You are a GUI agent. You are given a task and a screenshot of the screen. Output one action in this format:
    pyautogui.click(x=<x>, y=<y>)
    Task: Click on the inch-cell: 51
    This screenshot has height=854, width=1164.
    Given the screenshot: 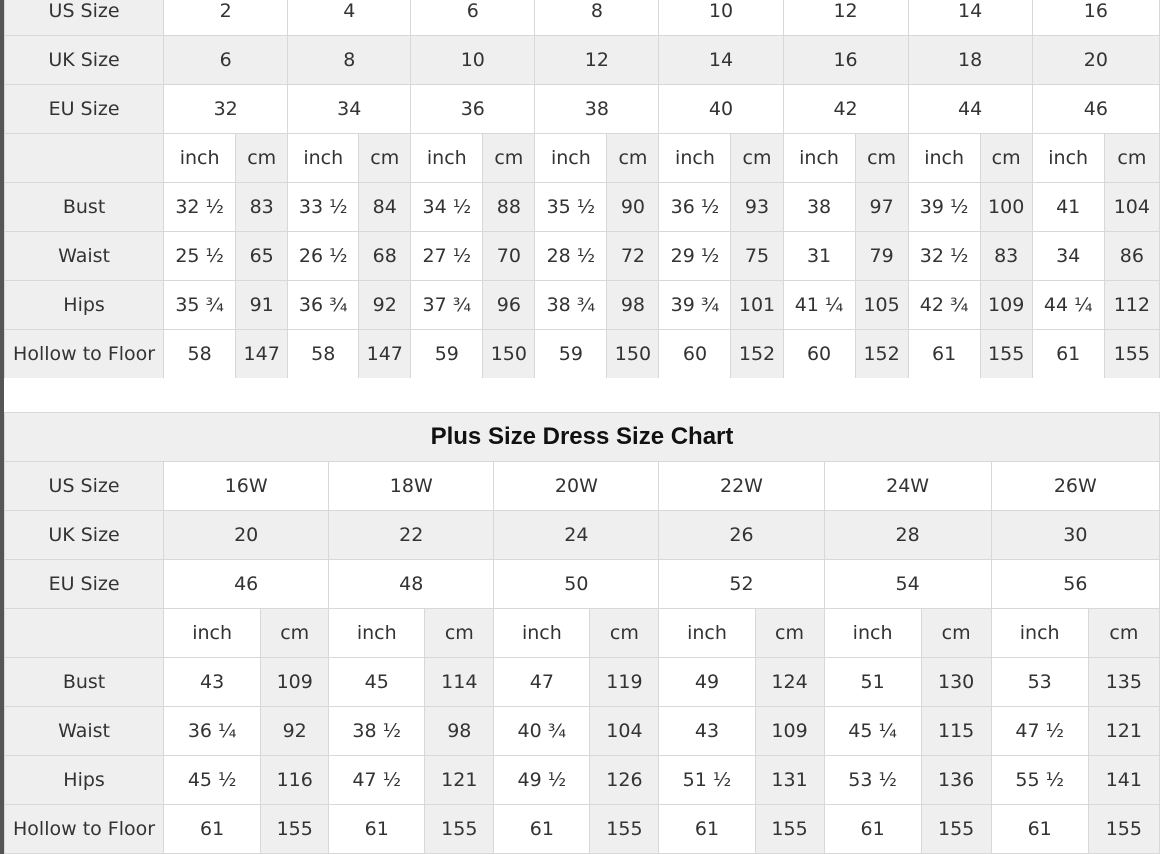 What is the action you would take?
    pyautogui.click(x=872, y=682)
    